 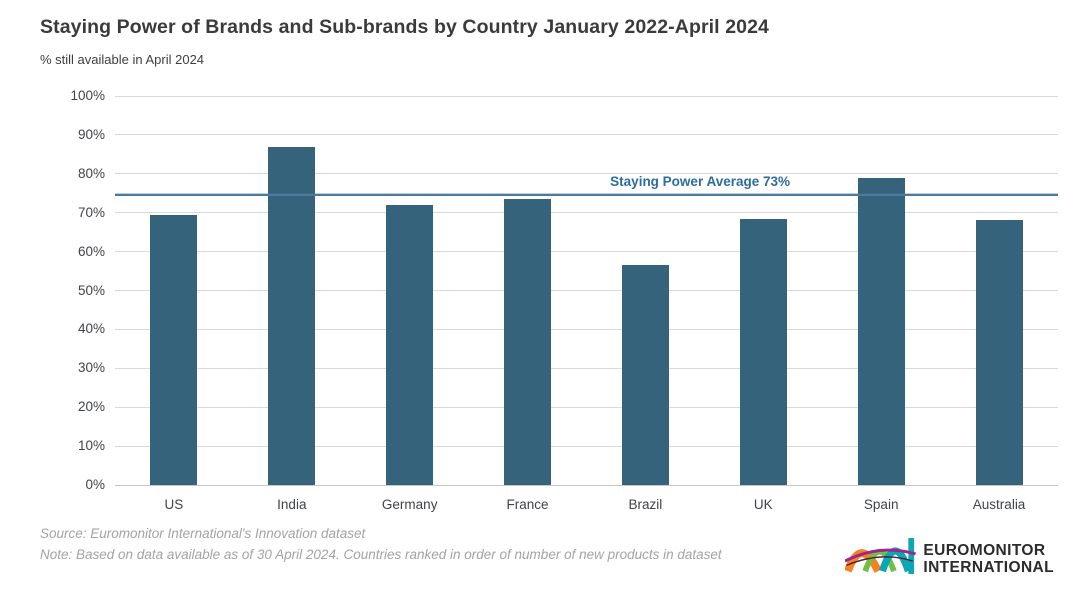 I want to click on logo-text: EUROMONITOR INTERNATIONAL, so click(x=988, y=559).